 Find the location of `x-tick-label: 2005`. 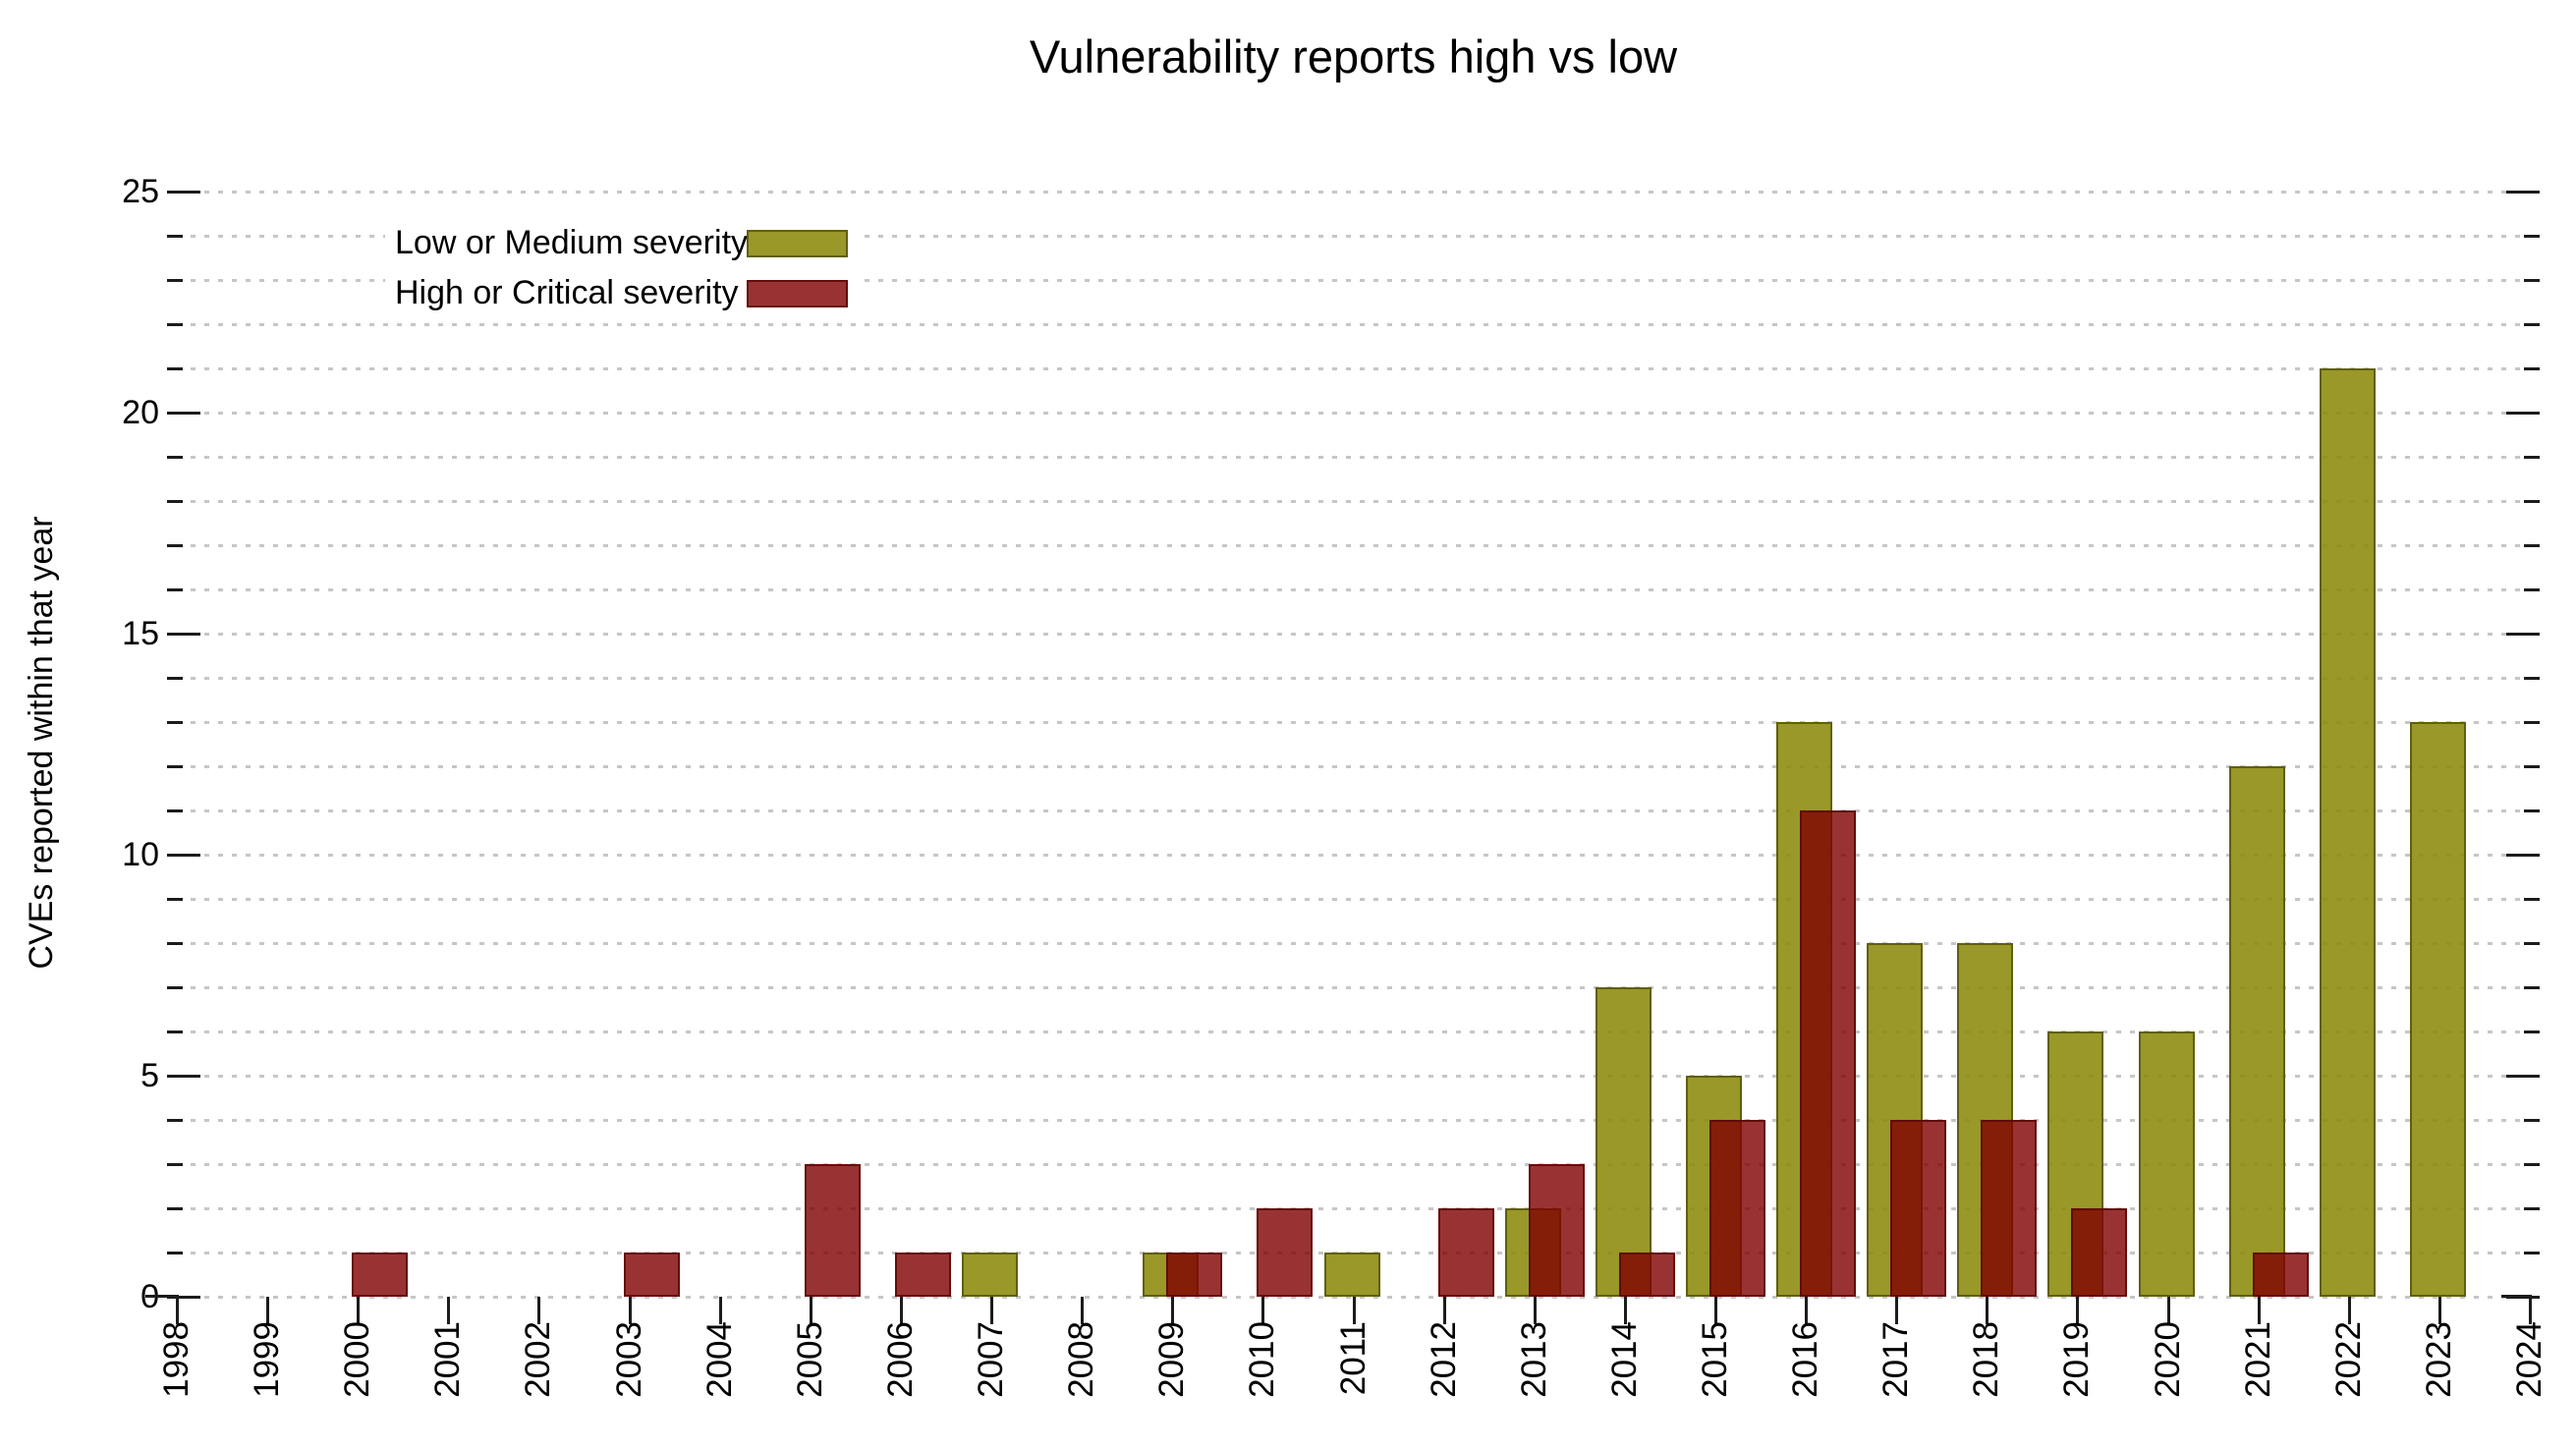

x-tick-label: 2005 is located at coordinates (809, 1359).